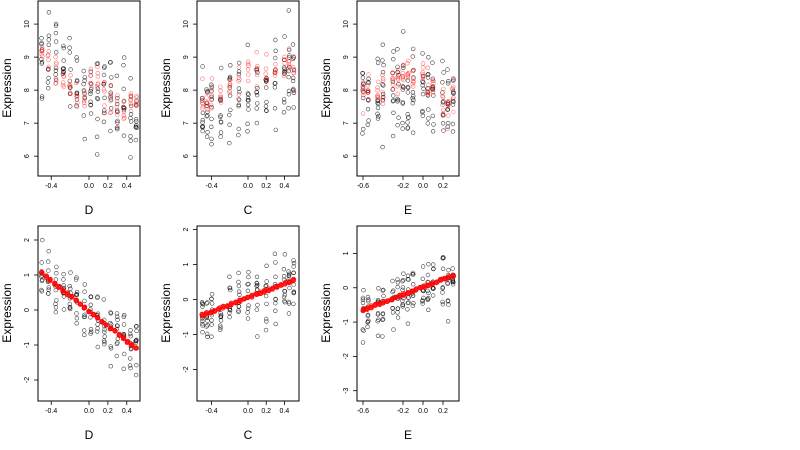  Describe the element at coordinates (248, 186) in the screenshot. I see `x-tick-label: 0.0` at that location.